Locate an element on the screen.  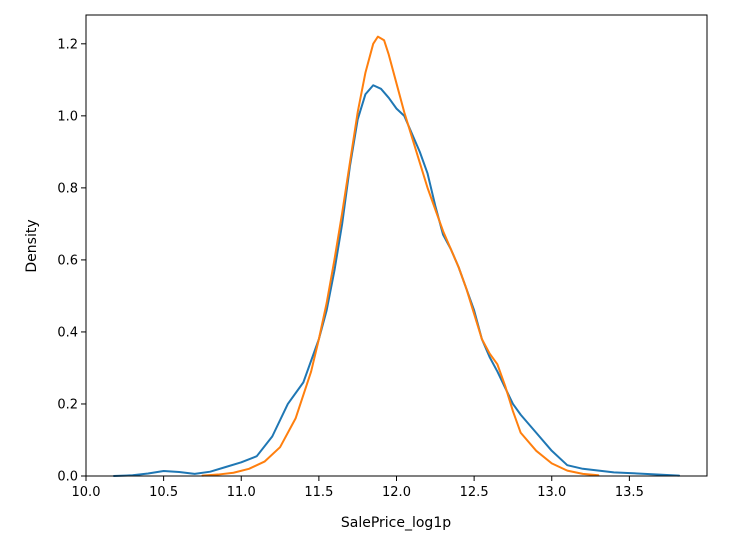
x-axis-ticks: 10.0 10.5 11.0 11.5 12.0 12.5 13.0 13.5 is located at coordinates (358, 488).